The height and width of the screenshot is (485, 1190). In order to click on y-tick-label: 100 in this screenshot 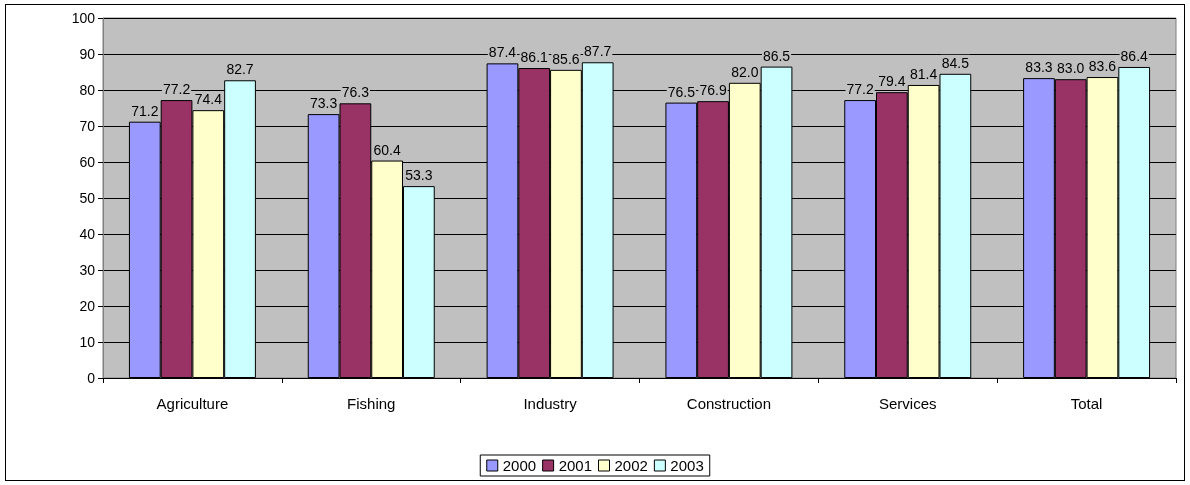, I will do `click(83, 18)`.